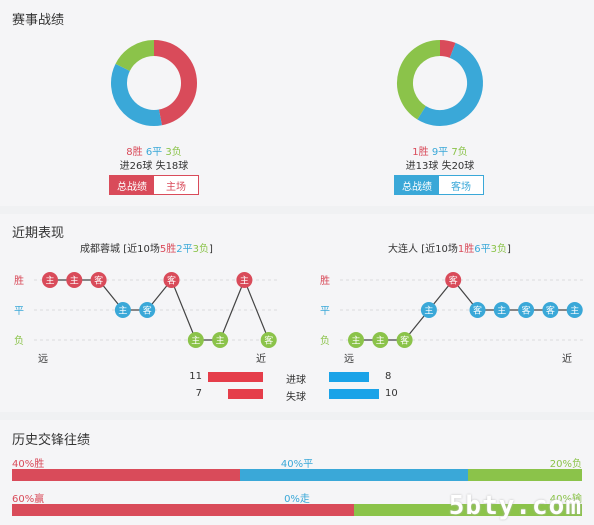 This screenshot has width=594, height=525. Describe the element at coordinates (160, 309) in the screenshot. I see `home-form-line` at that location.